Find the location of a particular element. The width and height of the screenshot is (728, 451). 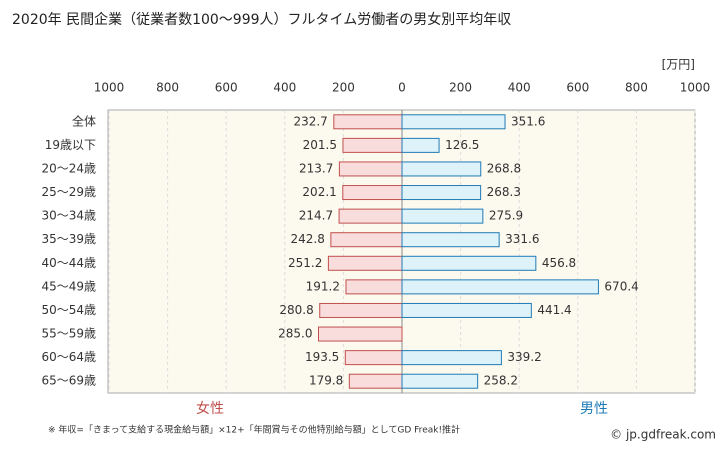

category-label: 25〜29歳 is located at coordinates (68, 192).